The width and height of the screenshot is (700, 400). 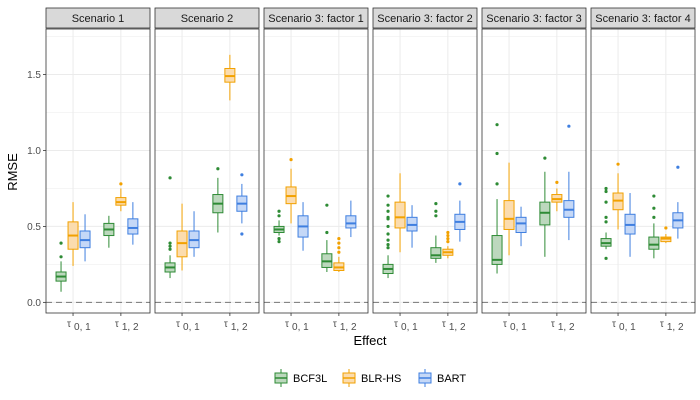 I want to click on facet-strip-title: Scenario 3: factor 1, so click(x=315, y=19).